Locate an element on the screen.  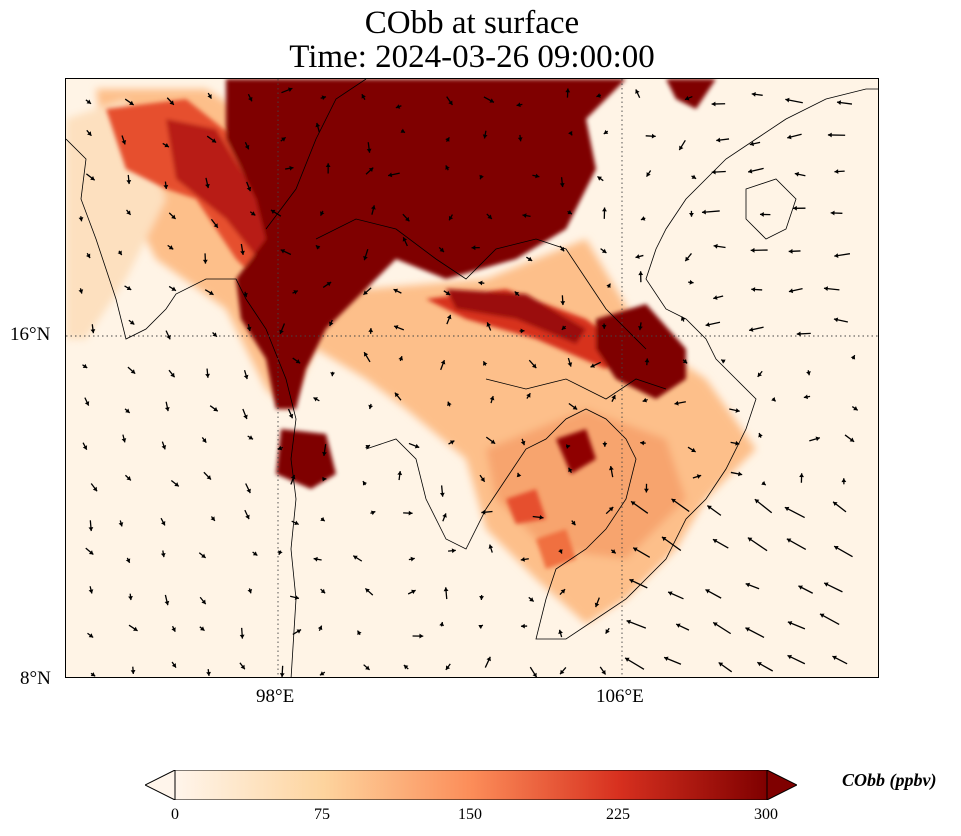
colorbar-graphic is located at coordinates (471, 785).